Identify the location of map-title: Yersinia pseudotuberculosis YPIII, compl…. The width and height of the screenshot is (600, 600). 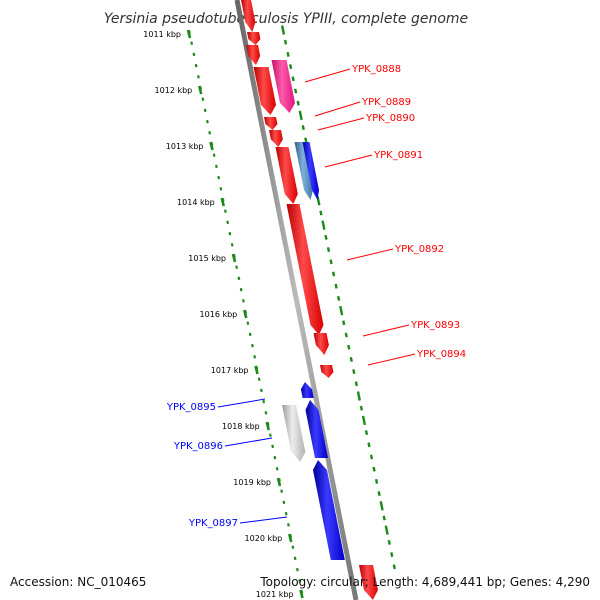
(286, 19).